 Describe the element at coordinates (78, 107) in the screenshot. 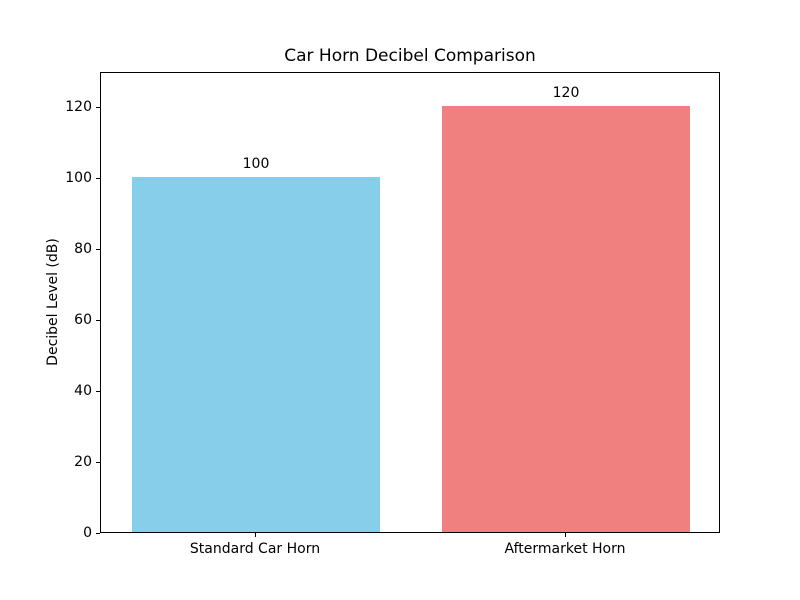

I see `y-tick-label: 120` at that location.